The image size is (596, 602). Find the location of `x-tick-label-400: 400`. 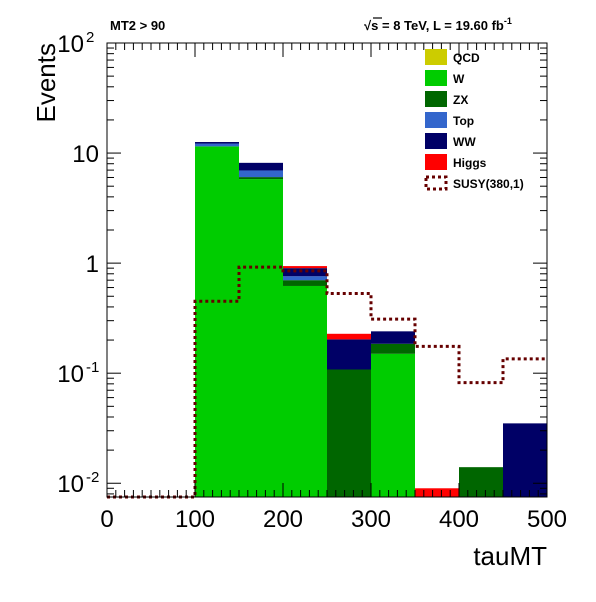

x-tick-label-400: 400 is located at coordinates (459, 519).